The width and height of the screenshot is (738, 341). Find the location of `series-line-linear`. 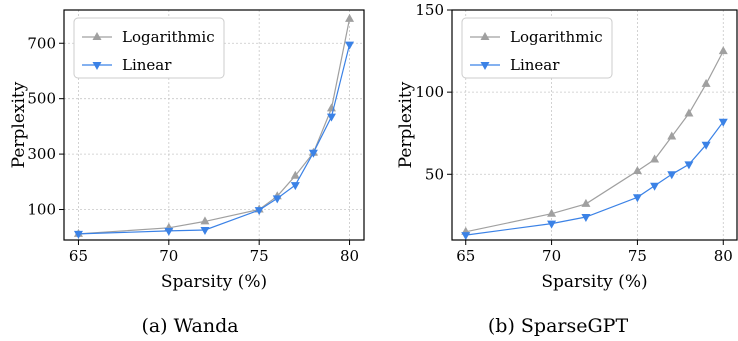

series-line-linear is located at coordinates (594, 178).